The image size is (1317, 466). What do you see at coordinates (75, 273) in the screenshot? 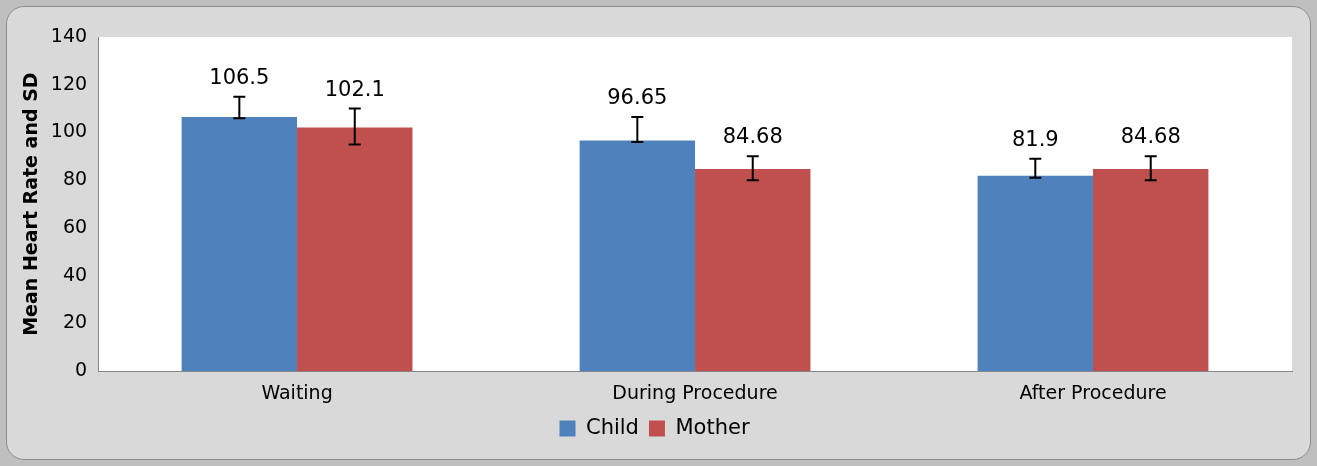
I see `y-tick-label: 40` at bounding box center [75, 273].